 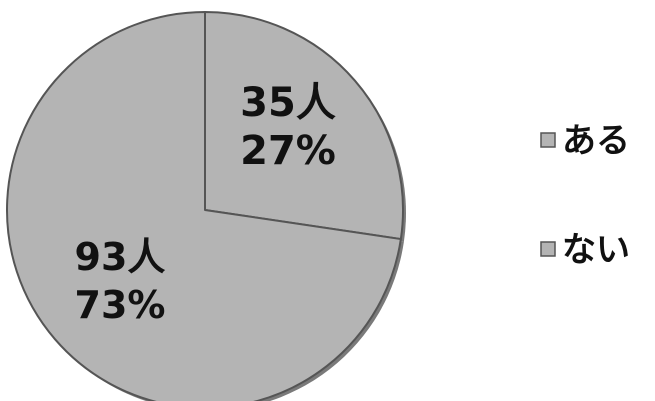 I want to click on slice-percent-label-1: 73%, so click(x=120, y=305).